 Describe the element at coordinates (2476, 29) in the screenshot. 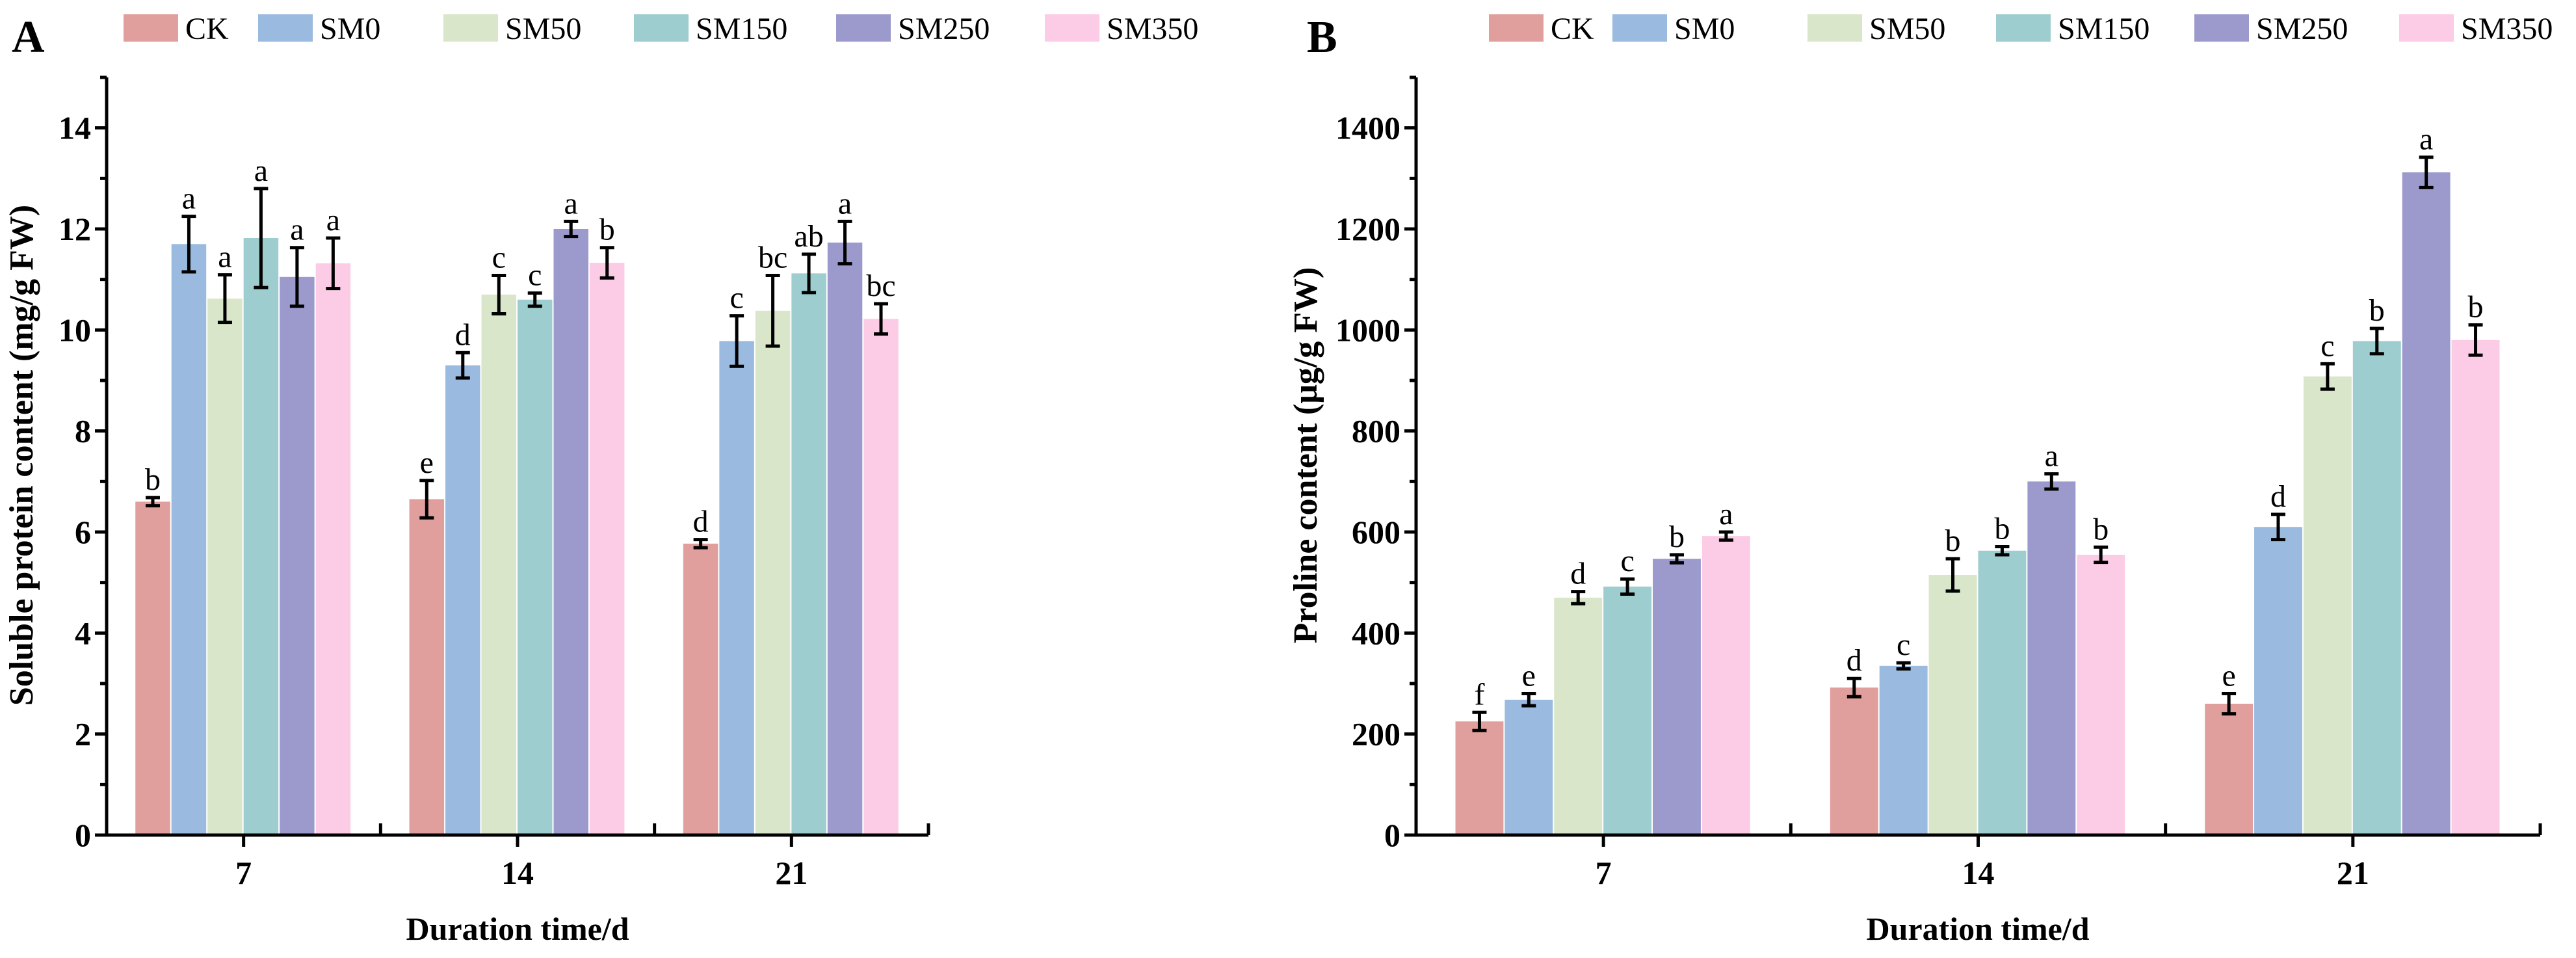

I see `legend-item-sm350: SM350` at that location.